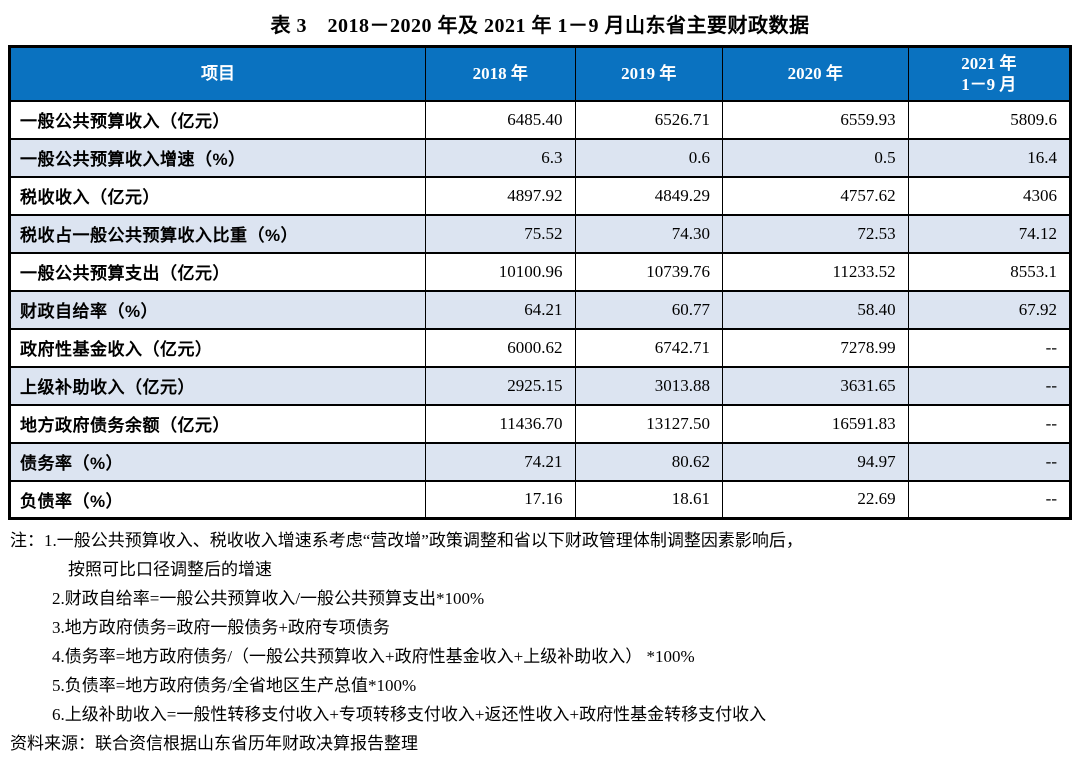 Image resolution: width=1080 pixels, height=780 pixels. What do you see at coordinates (815, 347) in the screenshot?
I see `cell-2020: 7278.99` at bounding box center [815, 347].